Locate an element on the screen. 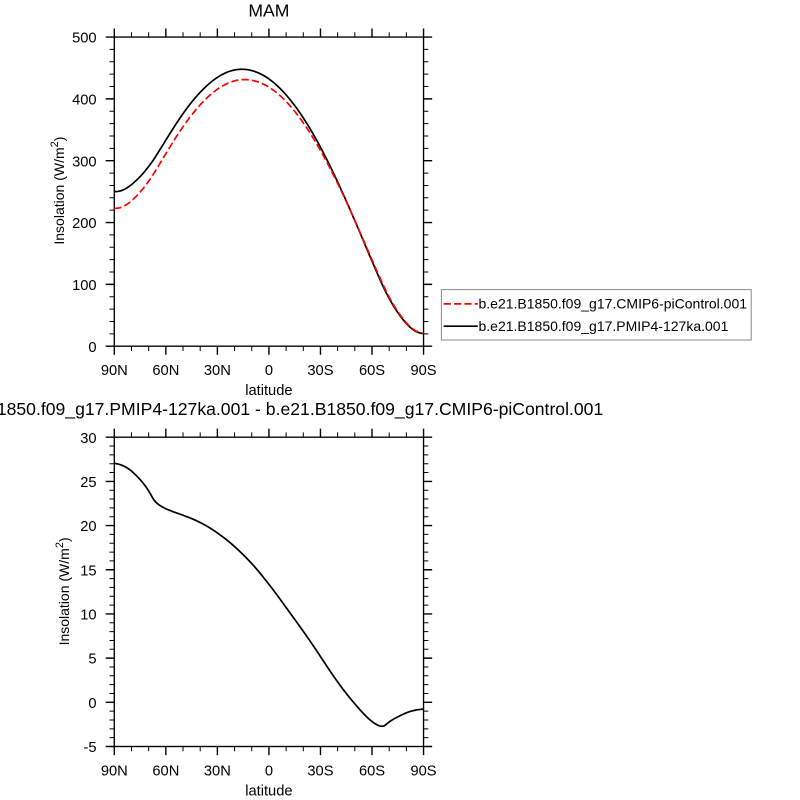 This screenshot has height=800, width=800. svg-text: 25 is located at coordinates (88, 483).